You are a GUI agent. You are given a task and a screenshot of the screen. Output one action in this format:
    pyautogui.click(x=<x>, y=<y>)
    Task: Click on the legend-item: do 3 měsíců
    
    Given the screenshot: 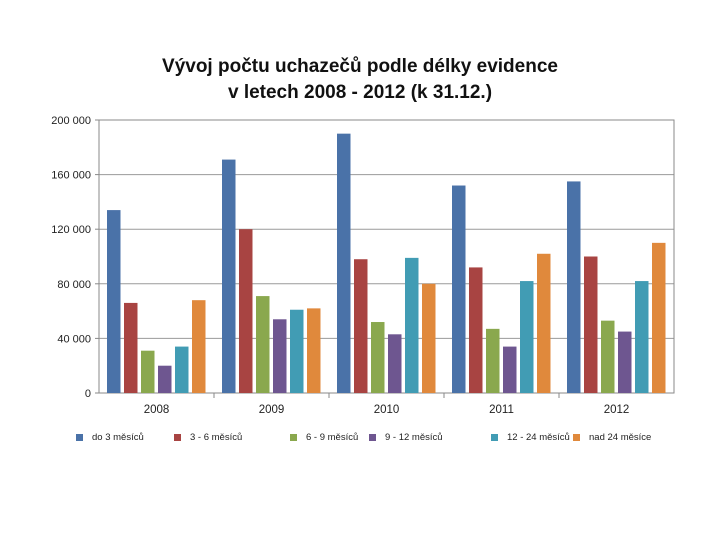 What is the action you would take?
    pyautogui.click(x=110, y=437)
    